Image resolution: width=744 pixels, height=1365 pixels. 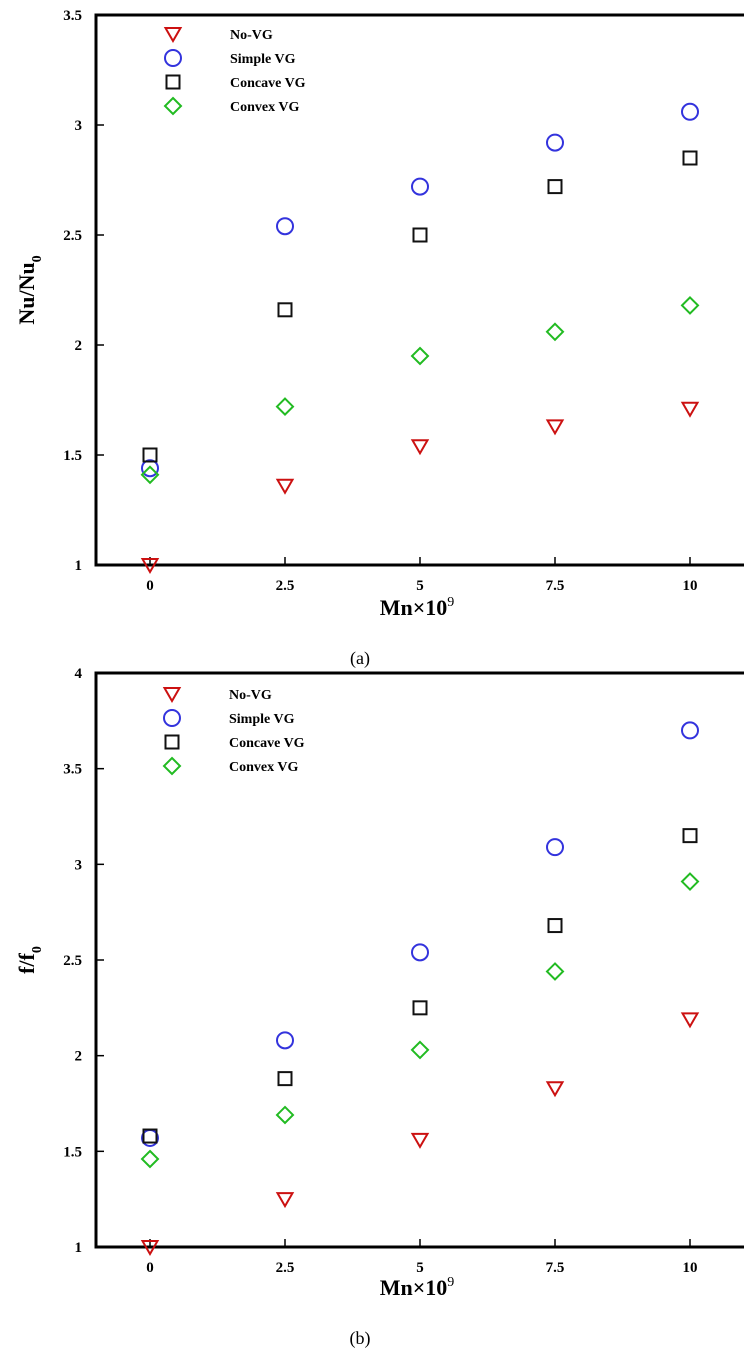 I want to click on panel-caption: (b), so click(x=360, y=1338).